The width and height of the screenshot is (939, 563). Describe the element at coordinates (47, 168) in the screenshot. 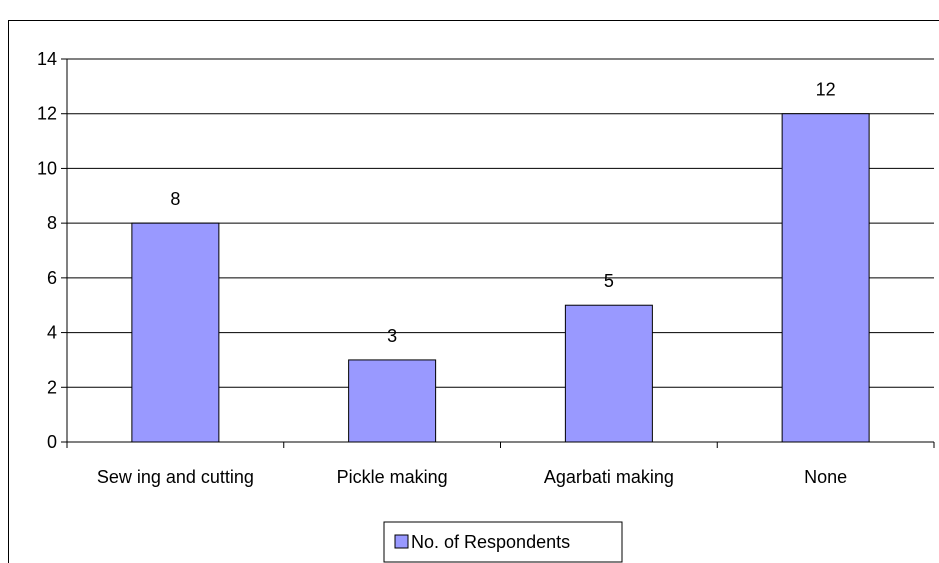

I see `y-tick-label: 10` at that location.